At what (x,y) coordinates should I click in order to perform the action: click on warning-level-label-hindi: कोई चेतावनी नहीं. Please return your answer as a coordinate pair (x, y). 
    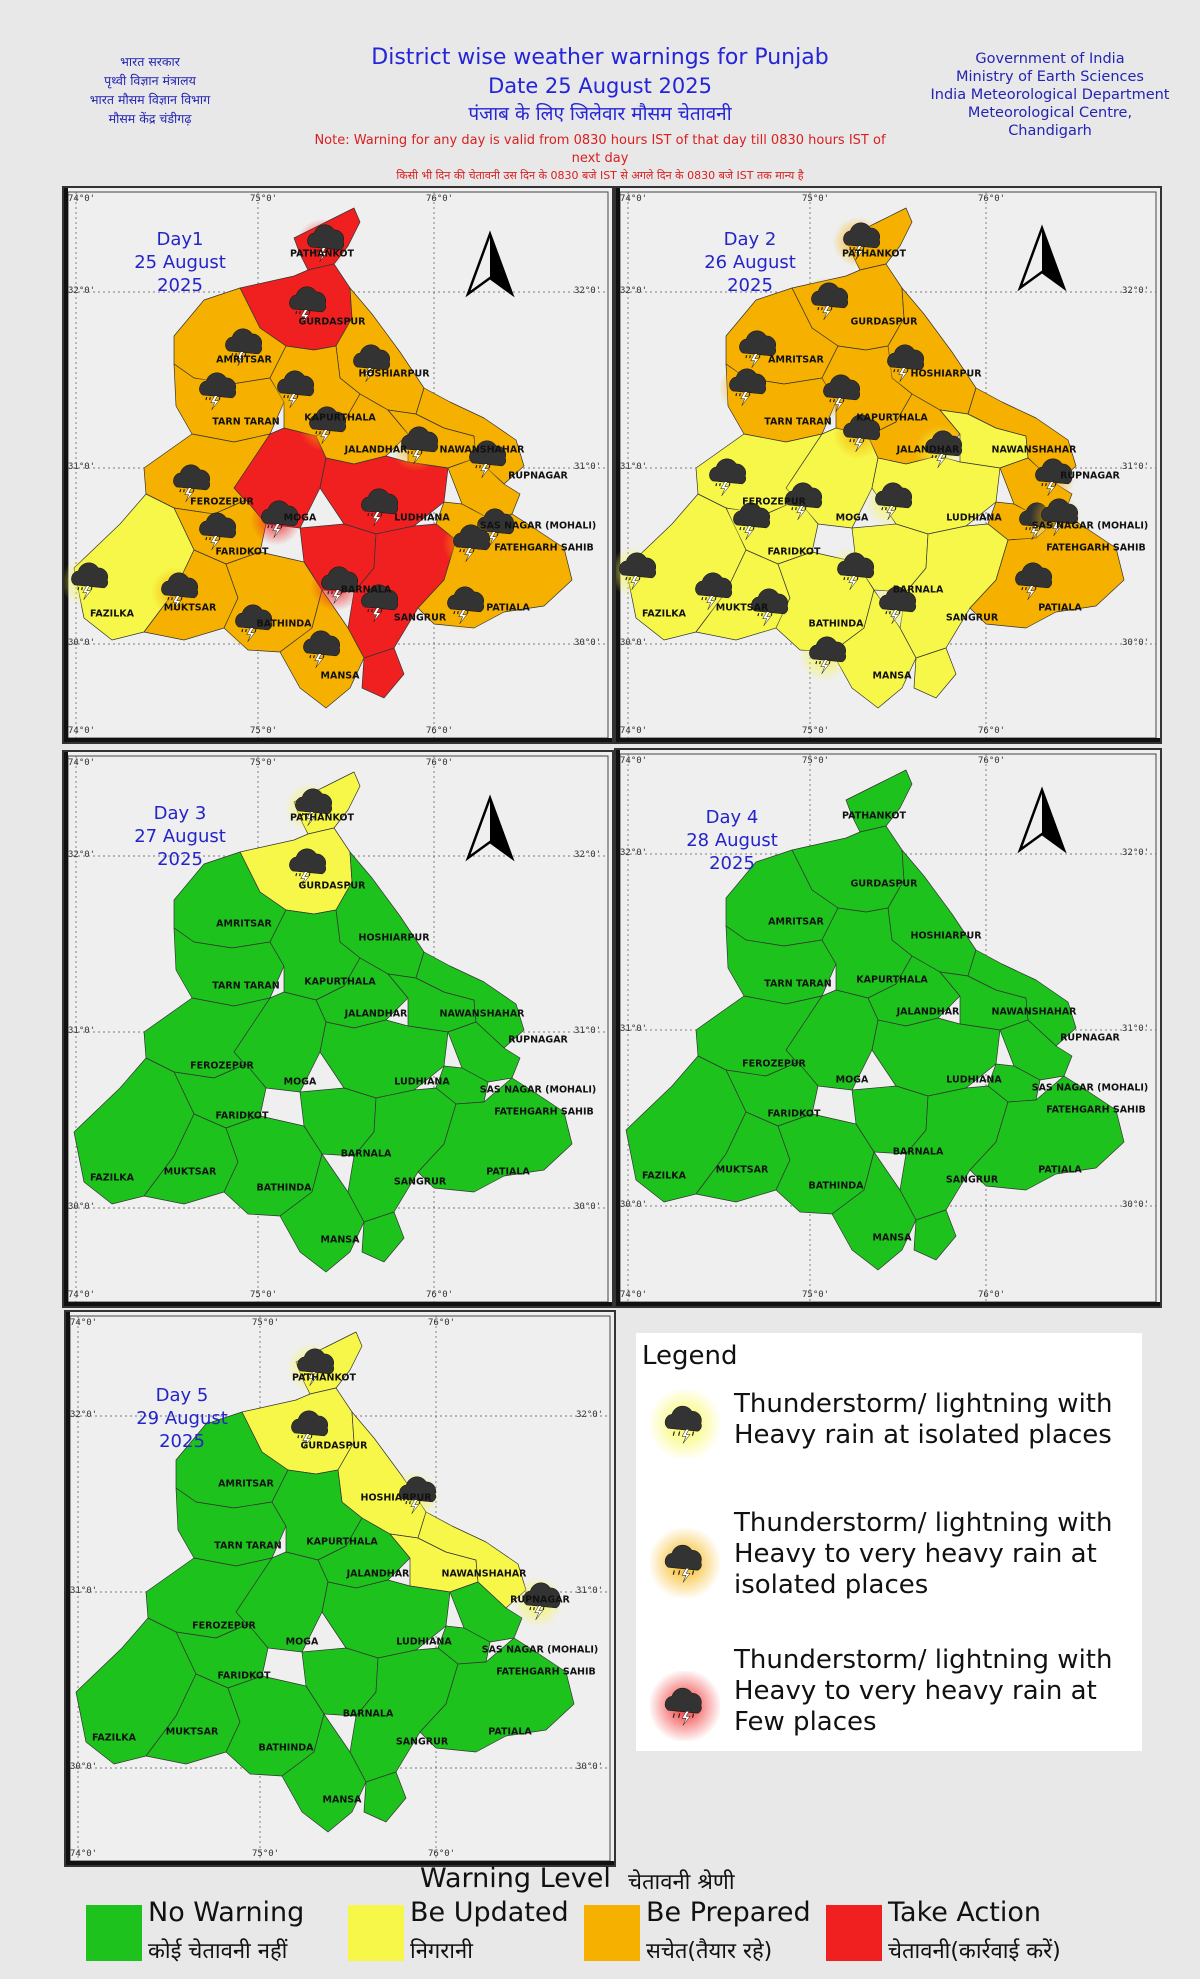
    Looking at the image, I should click on (218, 1951).